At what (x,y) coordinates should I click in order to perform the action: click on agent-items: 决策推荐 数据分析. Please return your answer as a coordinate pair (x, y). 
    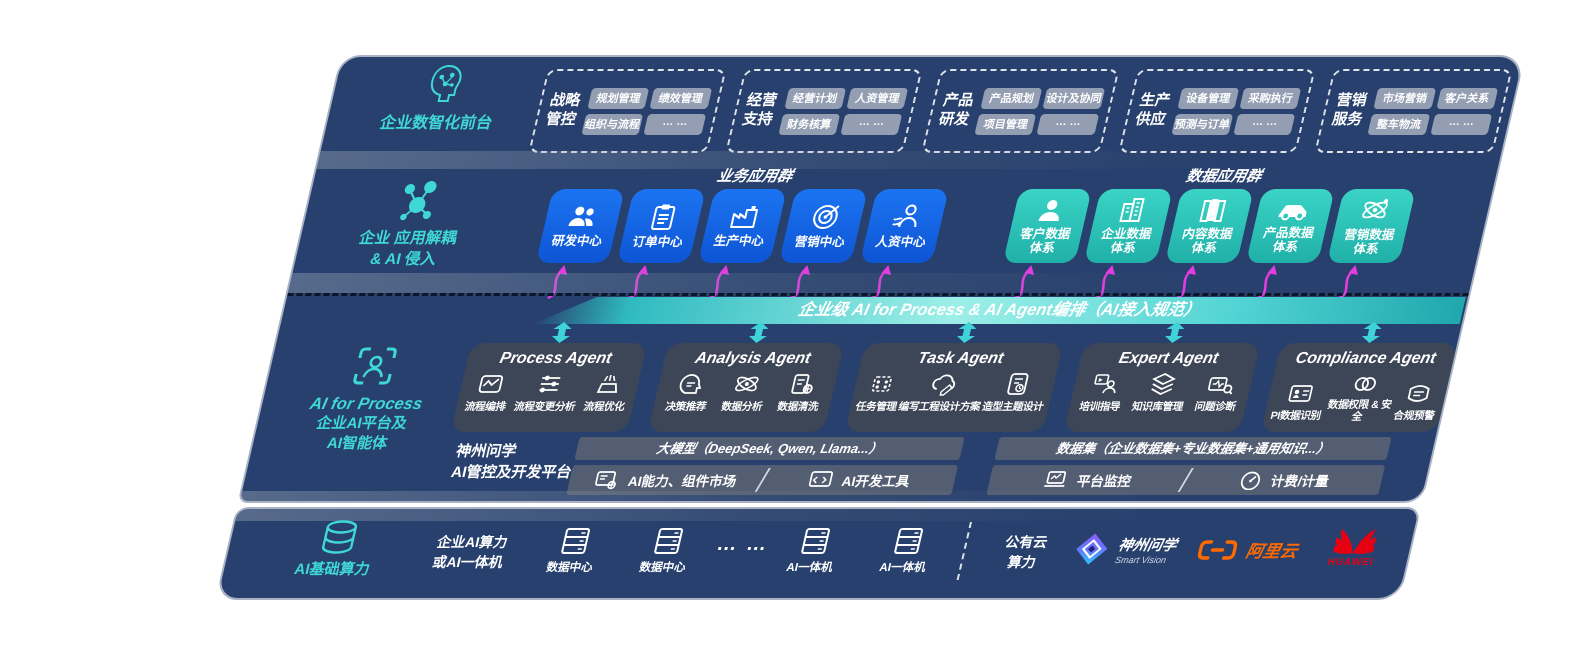
    Looking at the image, I should click on (745, 393).